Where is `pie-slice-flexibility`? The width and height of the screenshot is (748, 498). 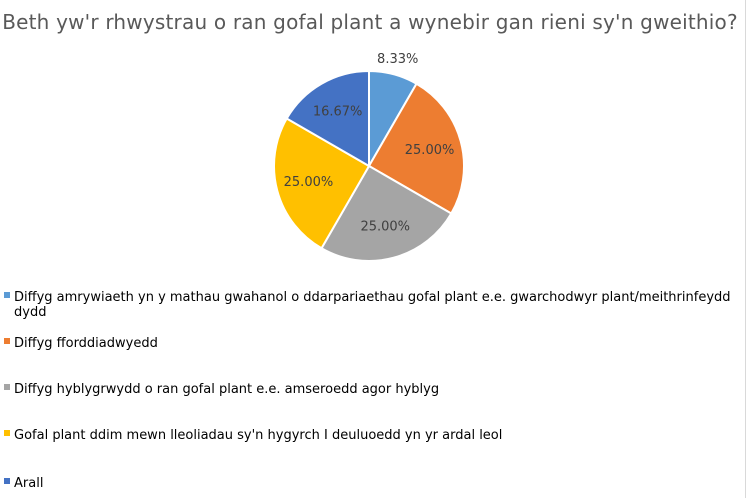
pie-slice-flexibility is located at coordinates (386, 213).